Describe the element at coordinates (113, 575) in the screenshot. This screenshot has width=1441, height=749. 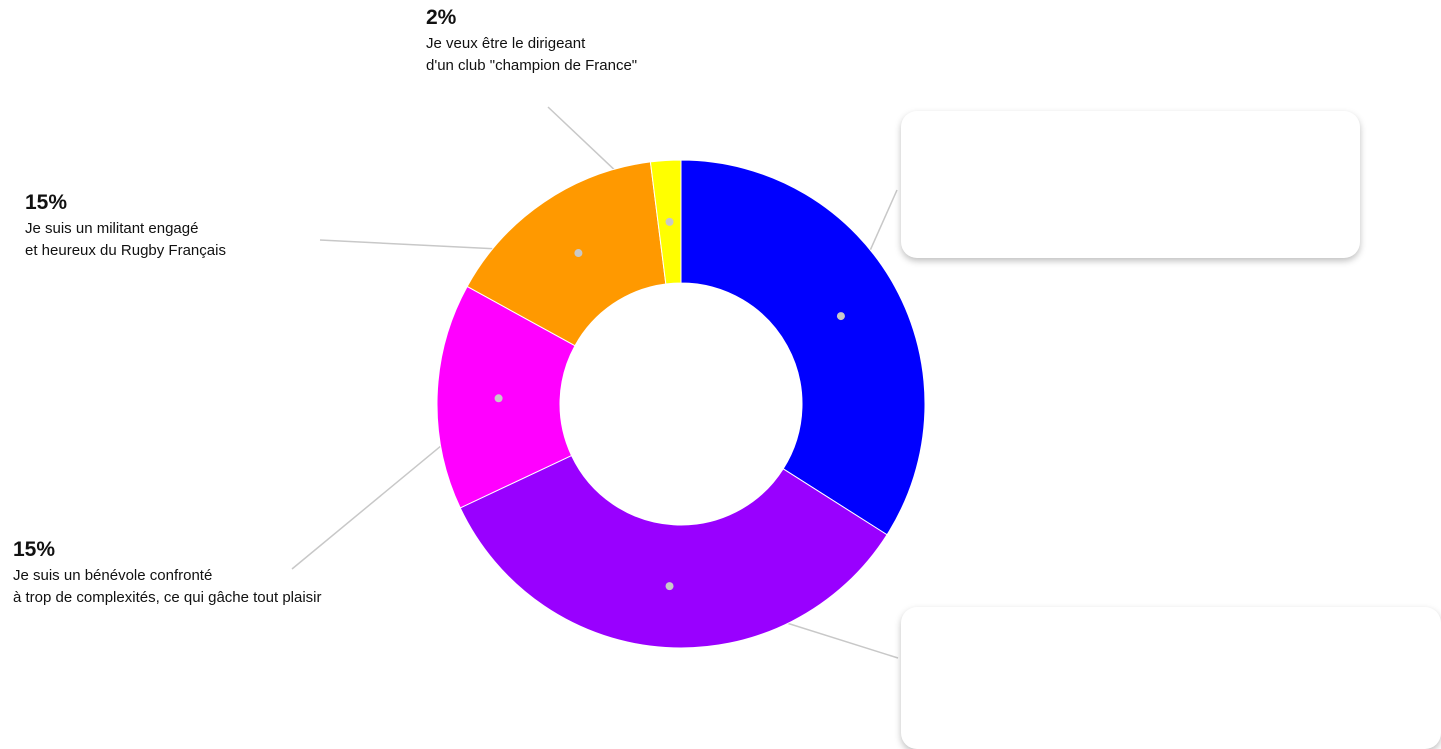
I see `slice-2-label-line-1: Je suis un bénévole confronté` at that location.